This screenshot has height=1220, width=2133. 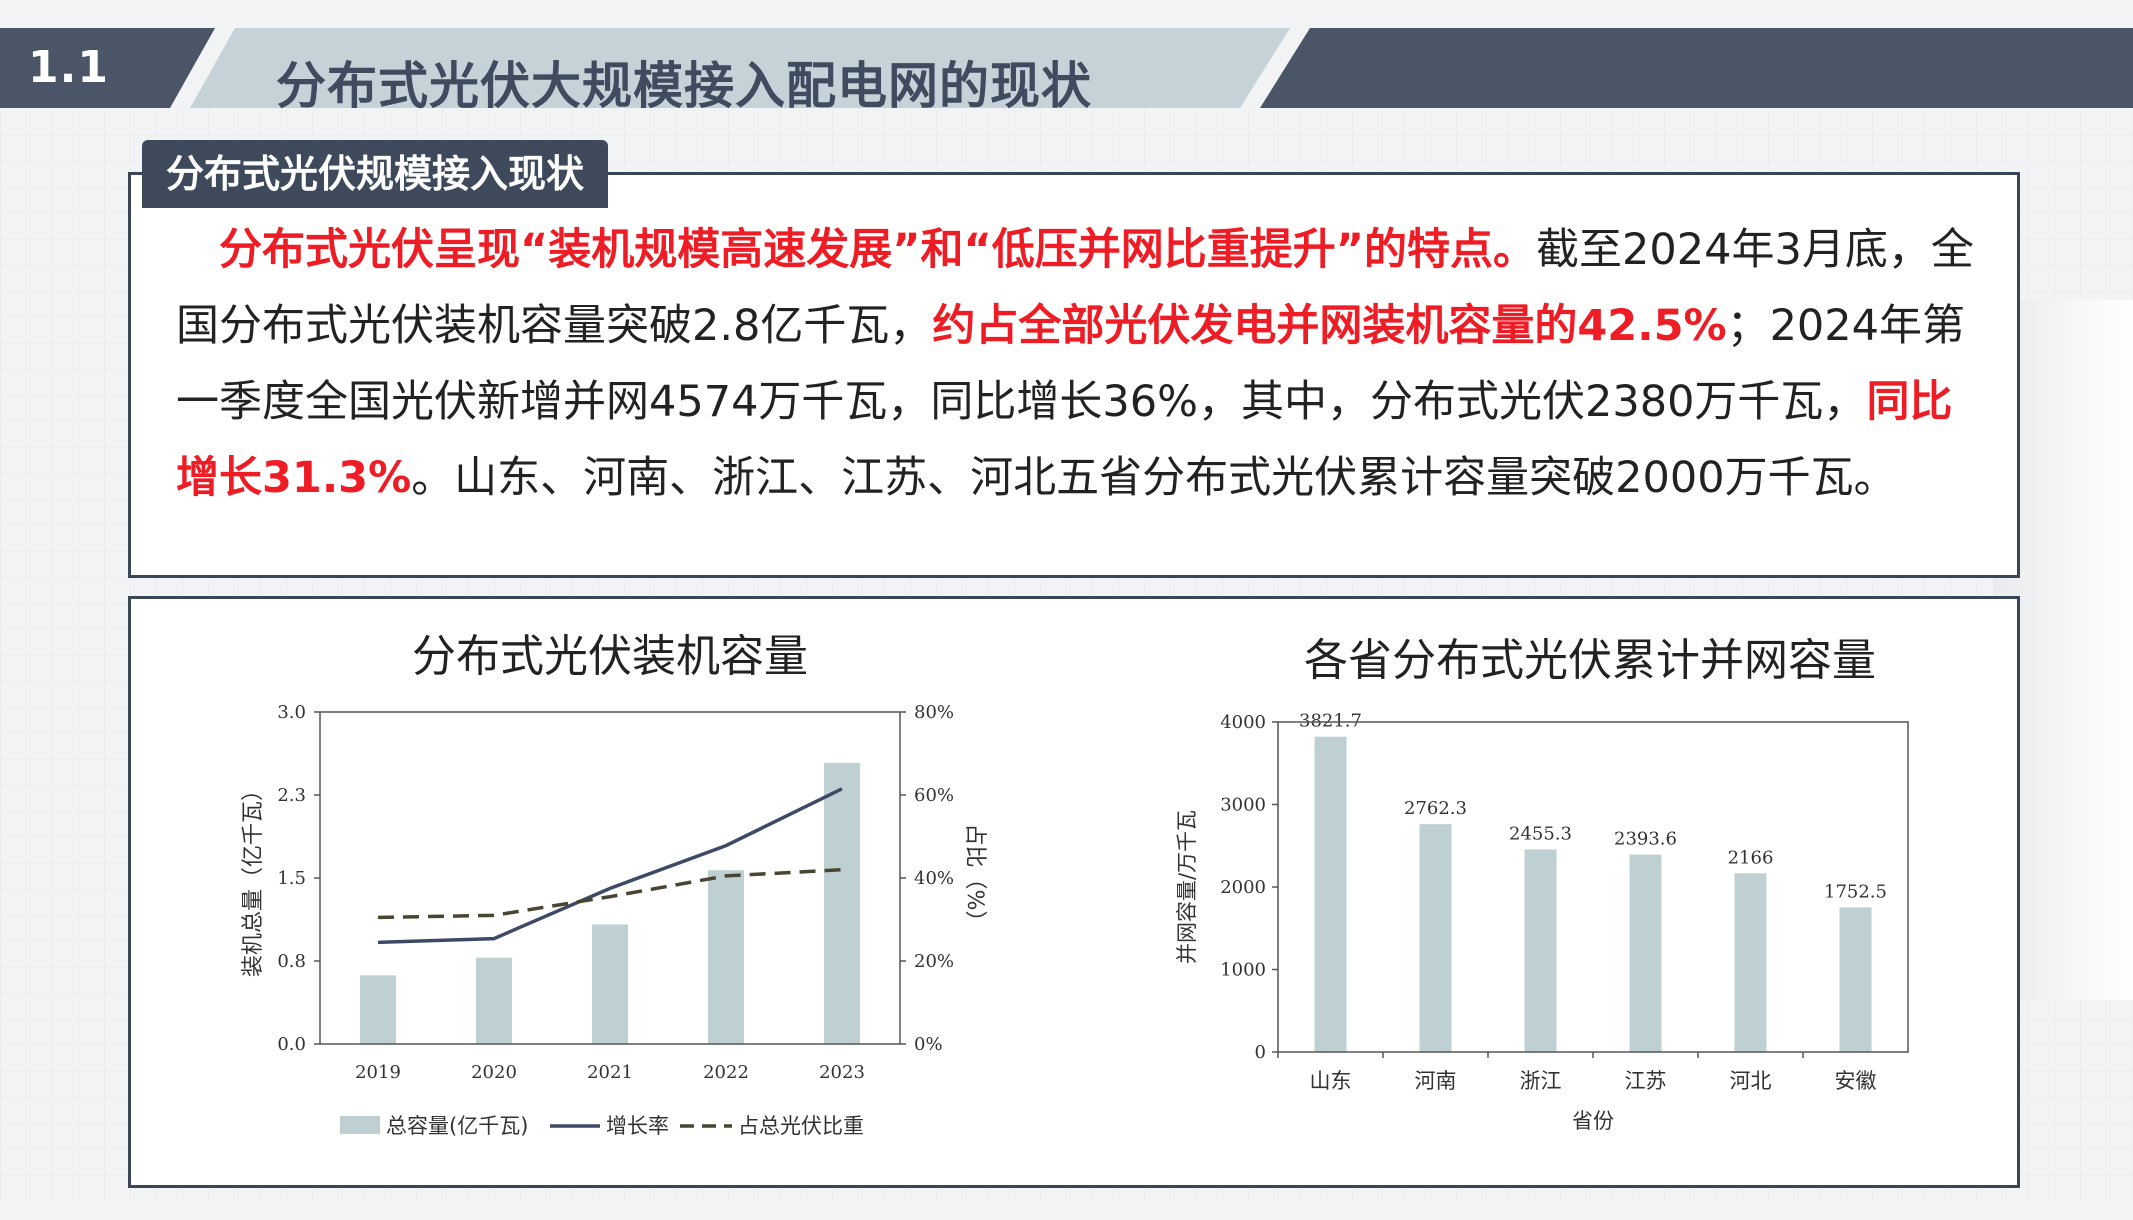 I want to click on data-label: 3821.7, so click(x=1330, y=721).